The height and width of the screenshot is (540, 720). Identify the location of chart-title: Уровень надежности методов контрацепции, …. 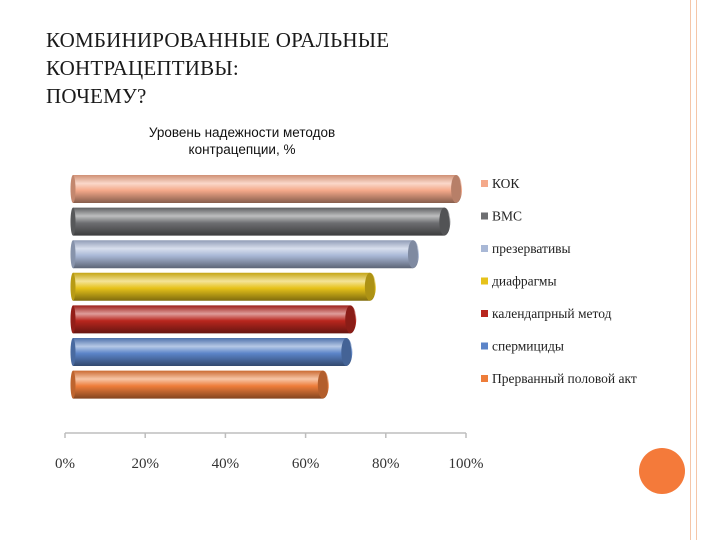
(242, 141).